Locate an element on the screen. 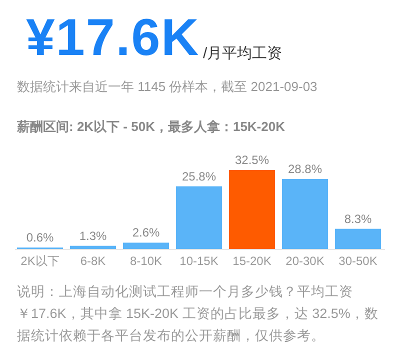 The width and height of the screenshot is (414, 359). x-tick-label: 20-30K is located at coordinates (305, 261).